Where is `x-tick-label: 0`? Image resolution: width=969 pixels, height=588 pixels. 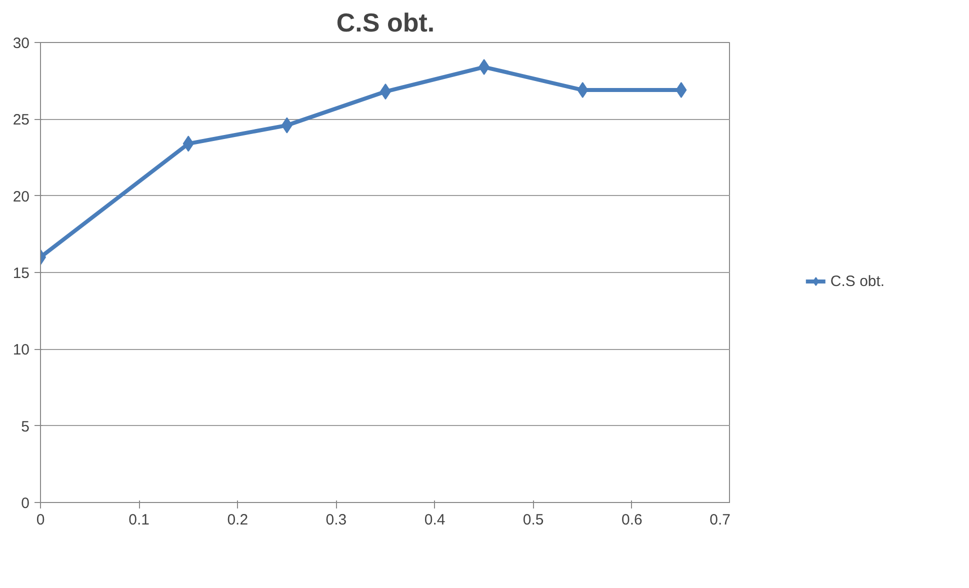 x-tick-label: 0 is located at coordinates (40, 520).